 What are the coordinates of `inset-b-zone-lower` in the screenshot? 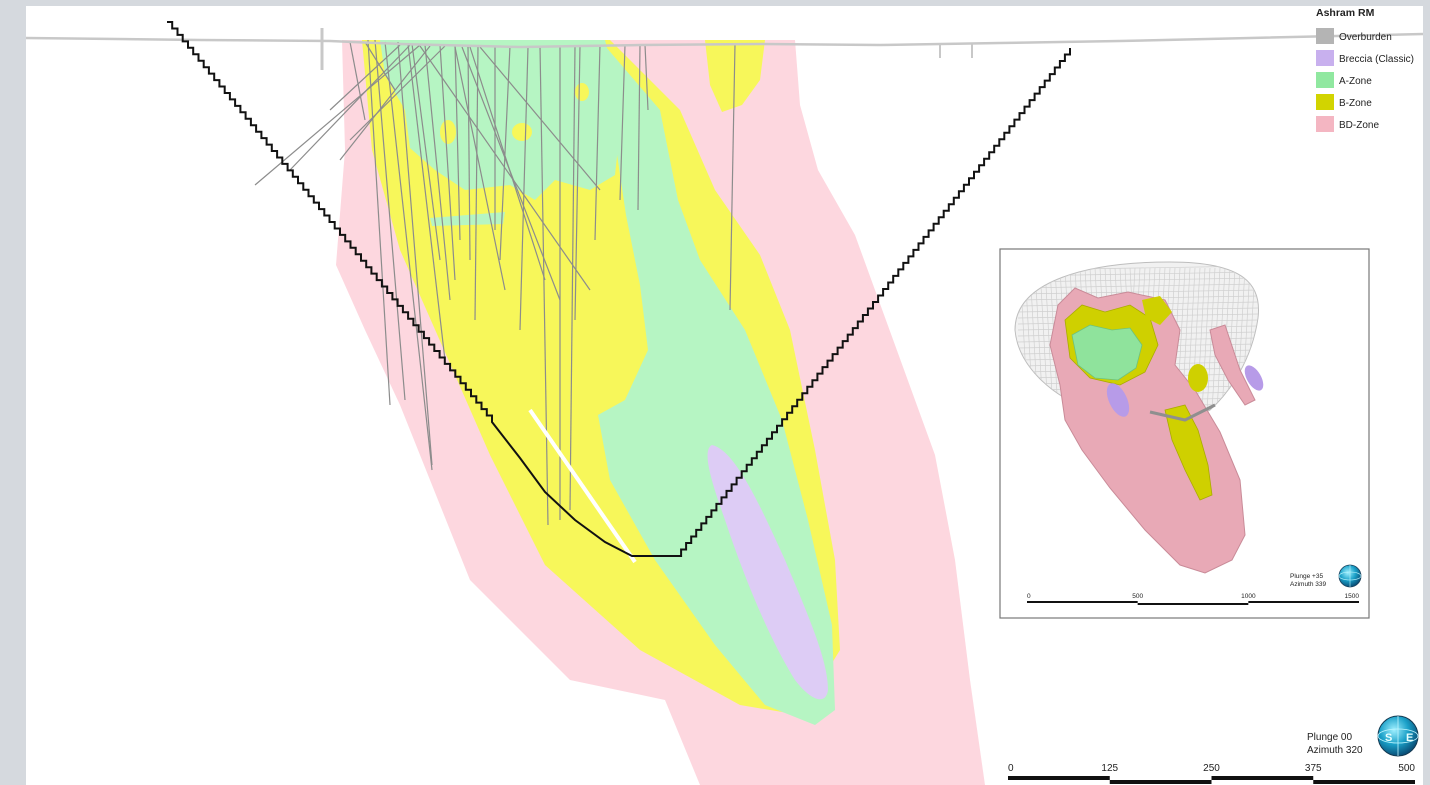 It's located at (1188, 452).